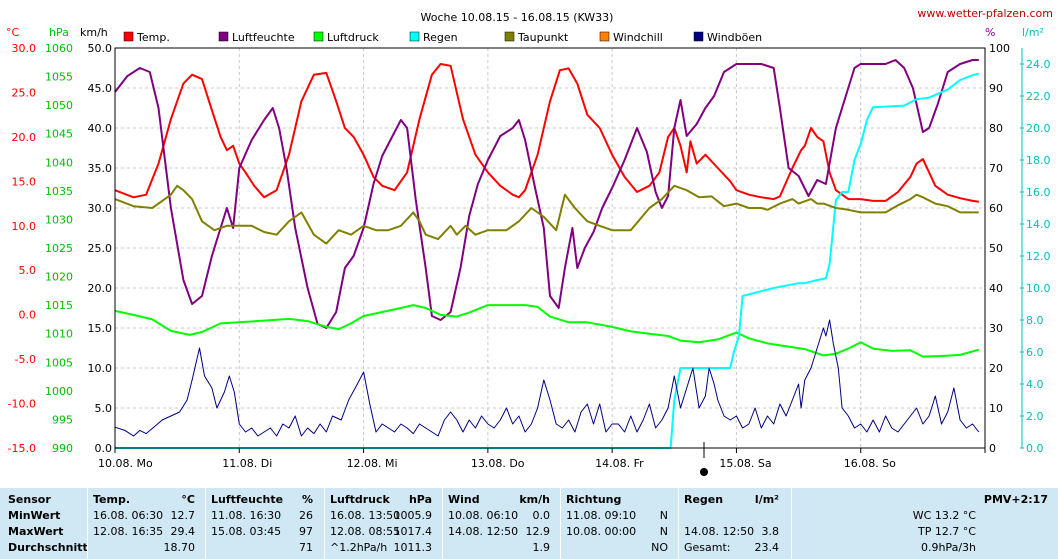  Describe the element at coordinates (29, 499) in the screenshot. I see `row-label: Sensor` at that location.